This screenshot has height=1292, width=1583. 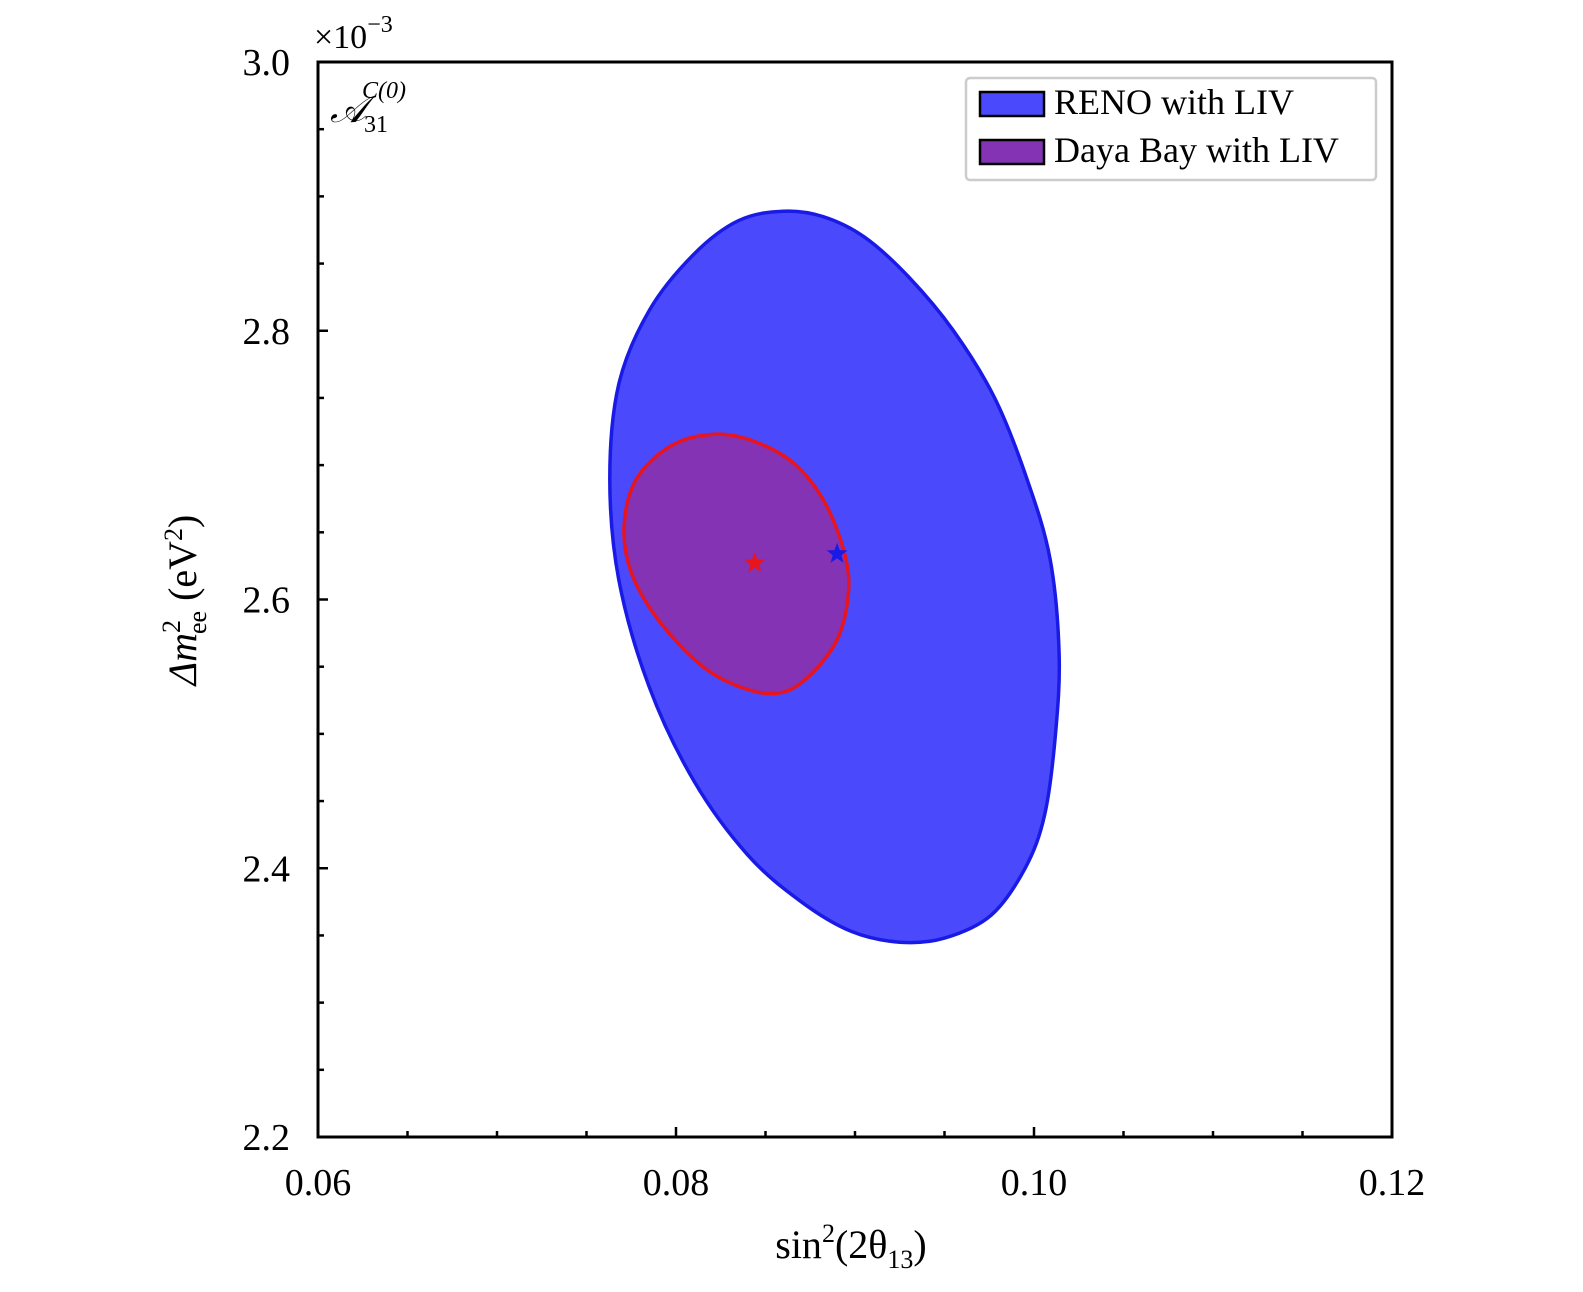 I want to click on x-tick-label: 0.08, so click(x=676, y=1183).